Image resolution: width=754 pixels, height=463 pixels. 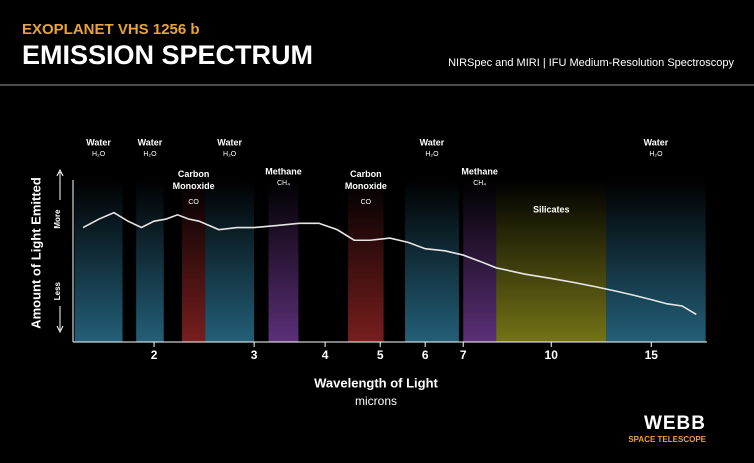 I want to click on band-label: Silicates, so click(x=551, y=209).